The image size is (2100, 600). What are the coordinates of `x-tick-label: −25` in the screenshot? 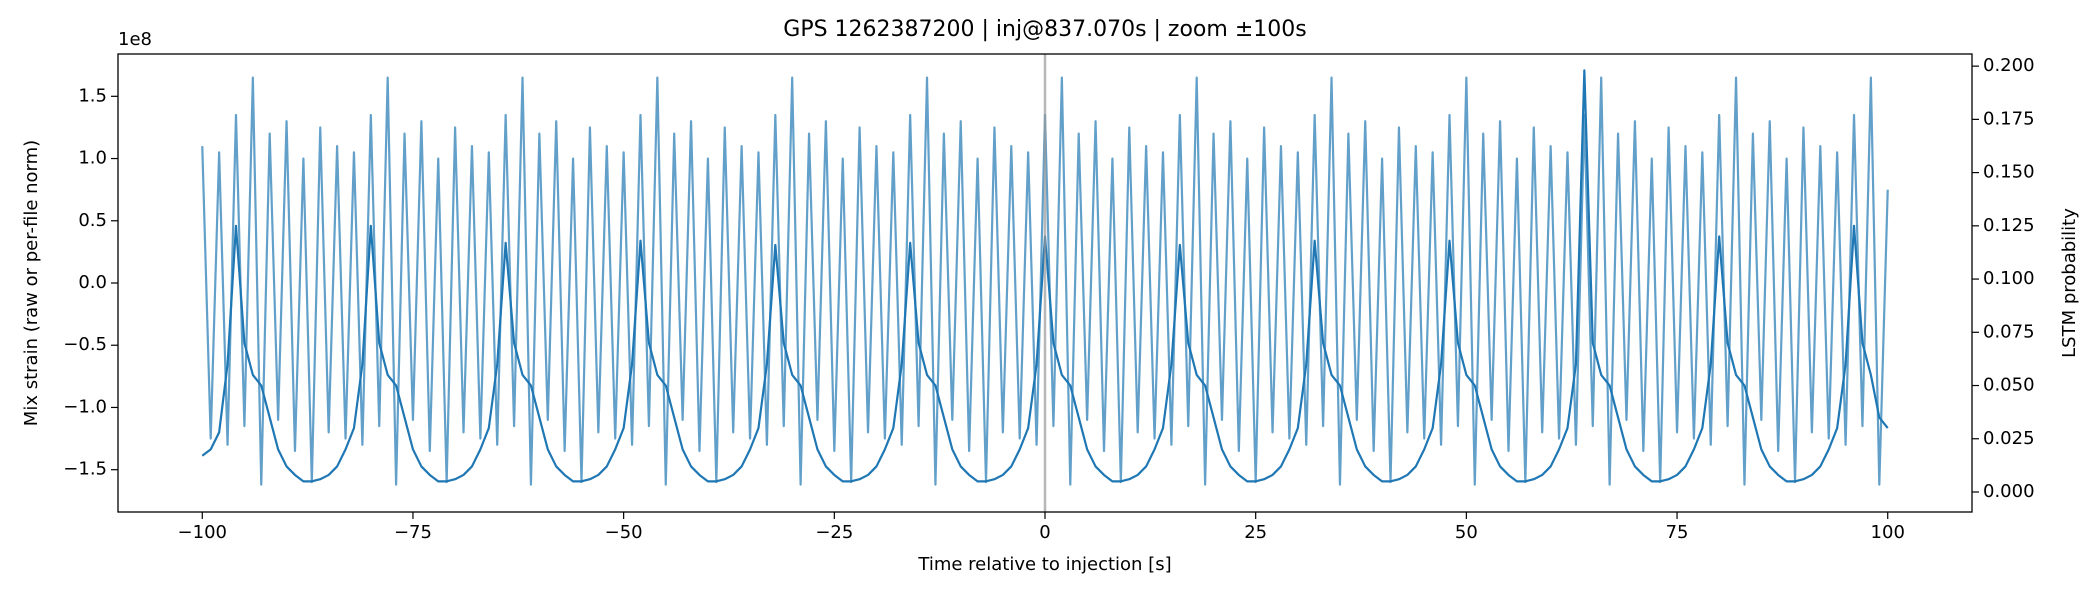 It's located at (834, 532).